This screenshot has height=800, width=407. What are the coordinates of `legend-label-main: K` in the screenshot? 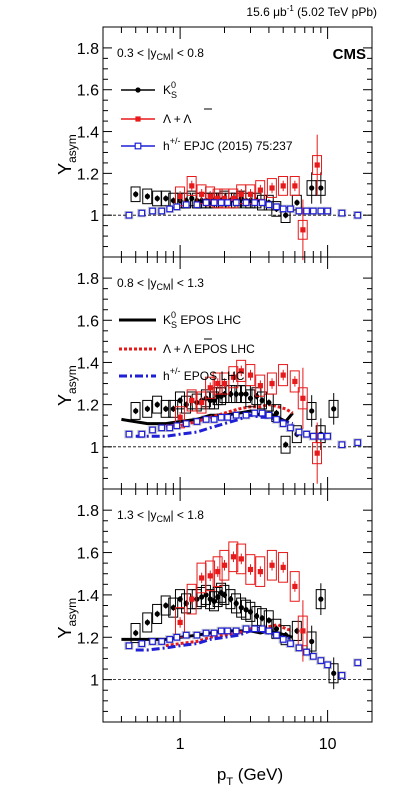 It's located at (167, 90).